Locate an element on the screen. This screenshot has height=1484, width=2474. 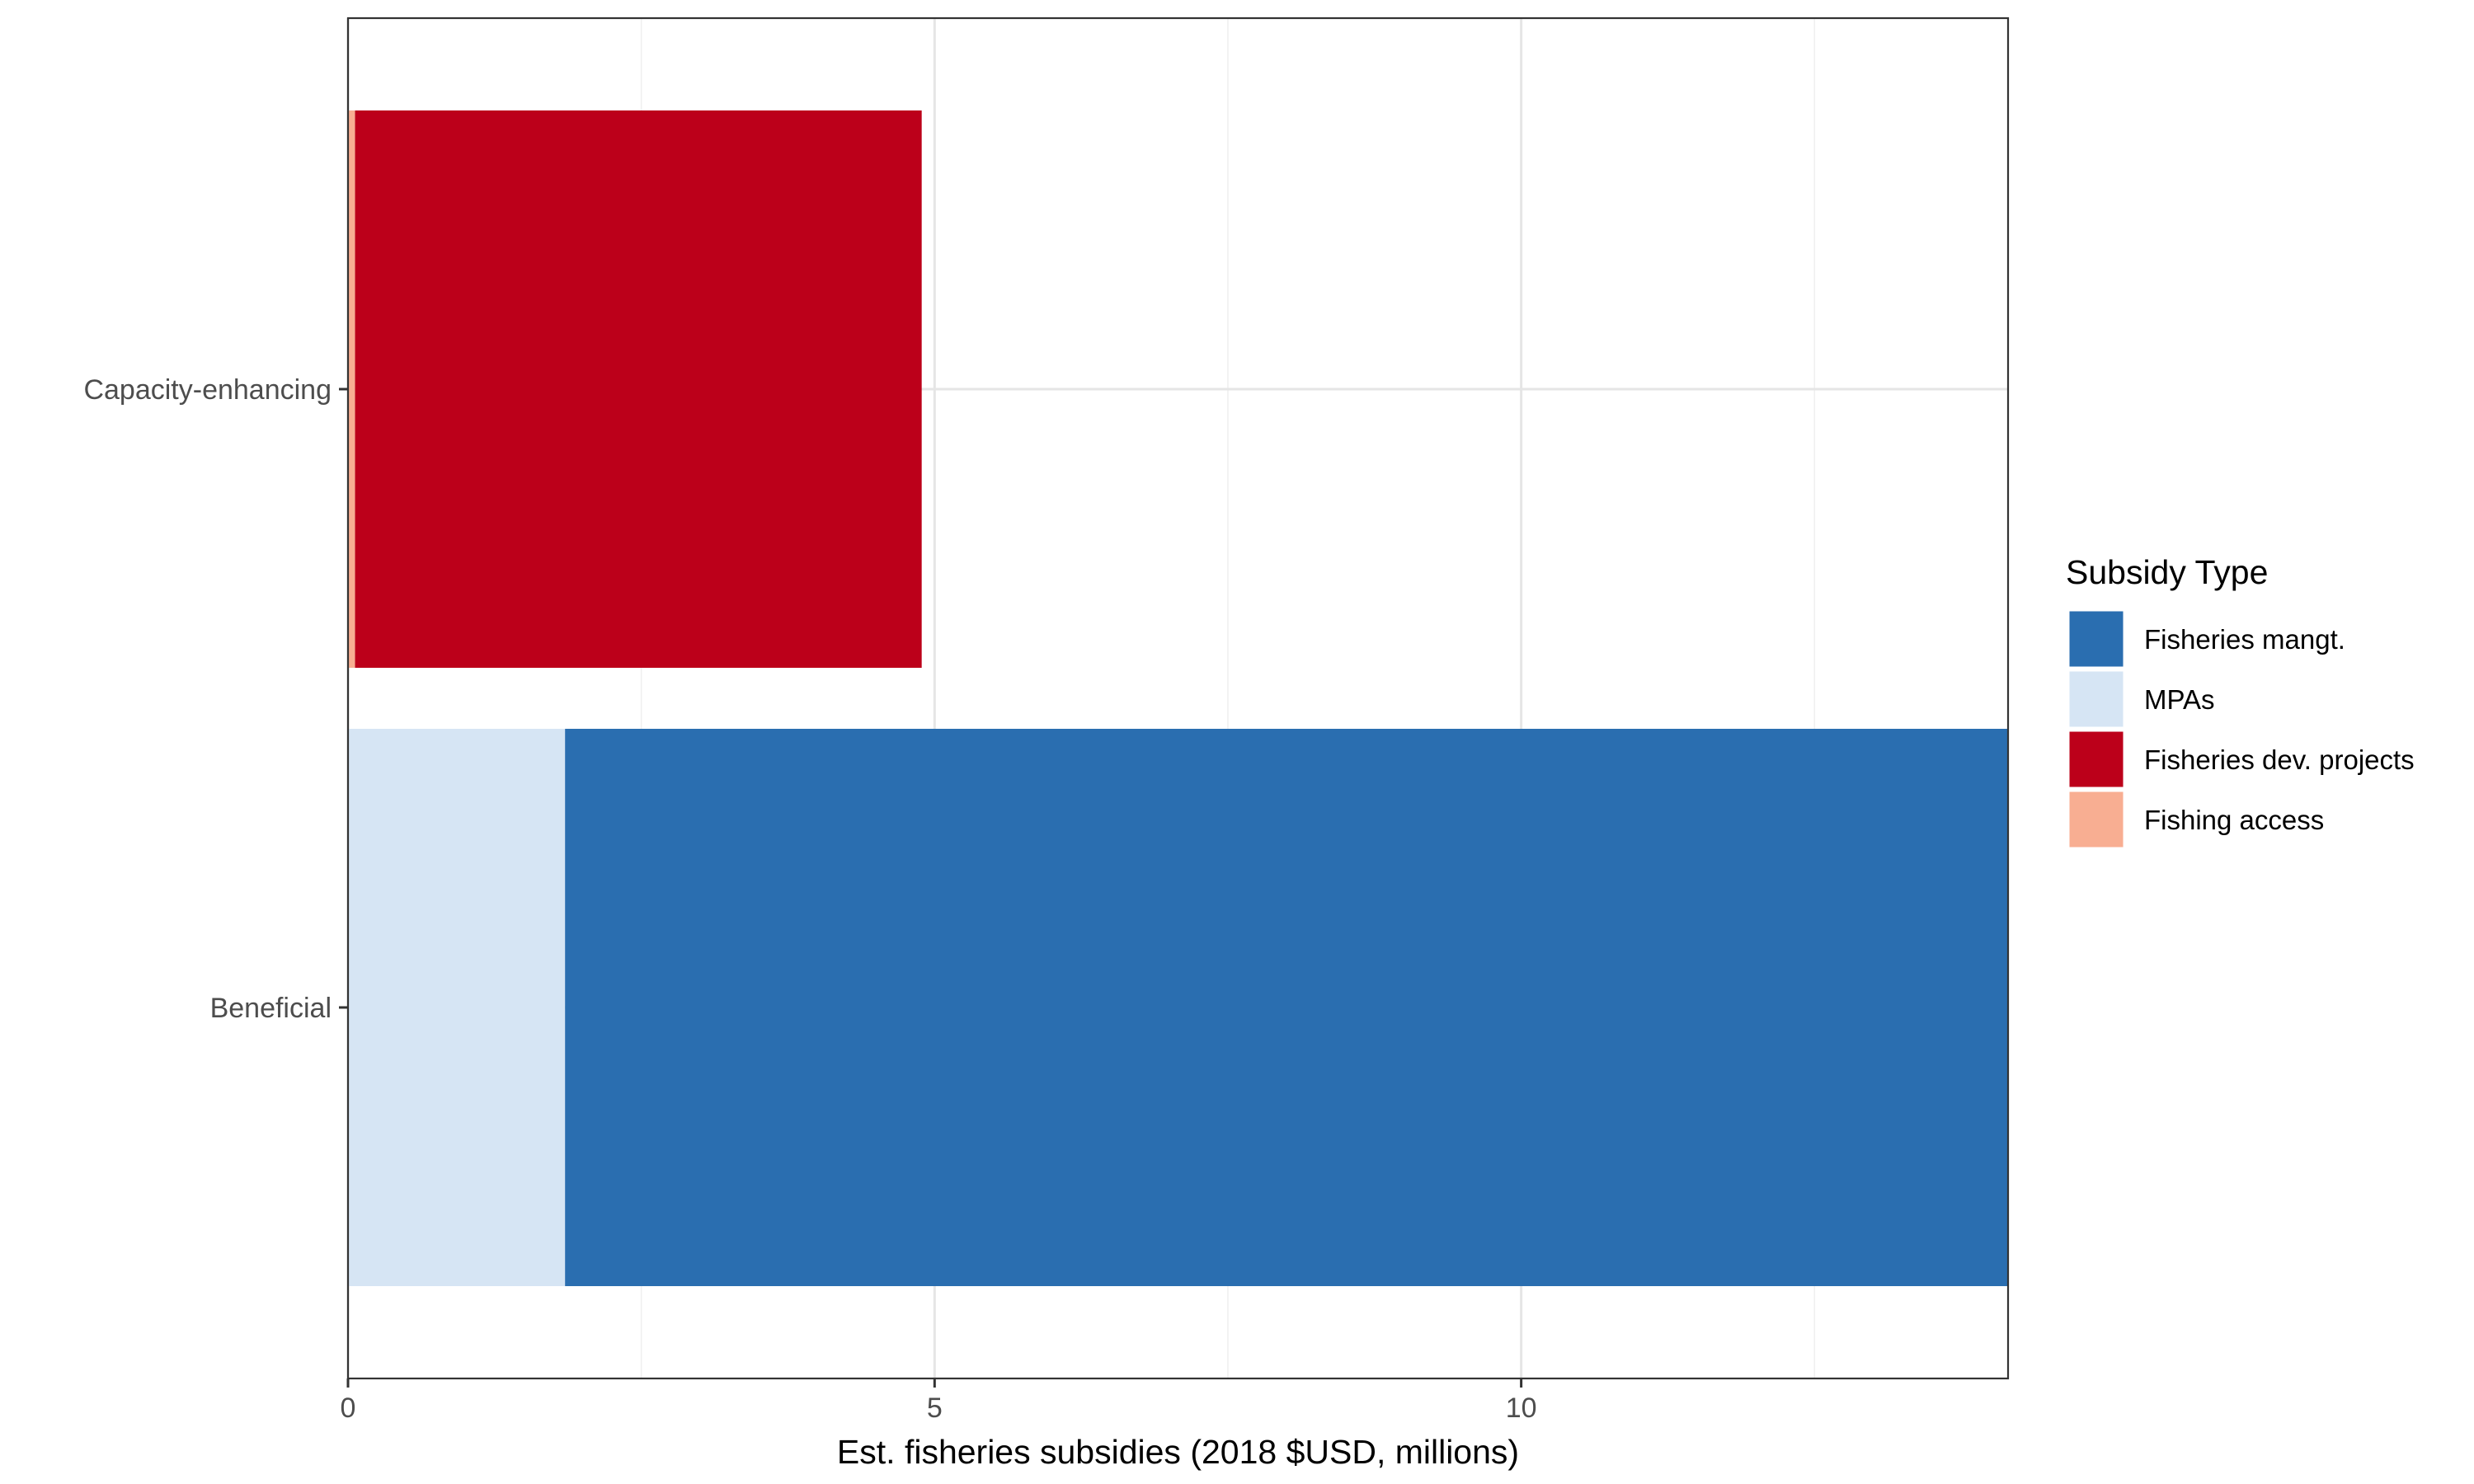
legend-label: Fisheries mangt. is located at coordinates (2244, 639).